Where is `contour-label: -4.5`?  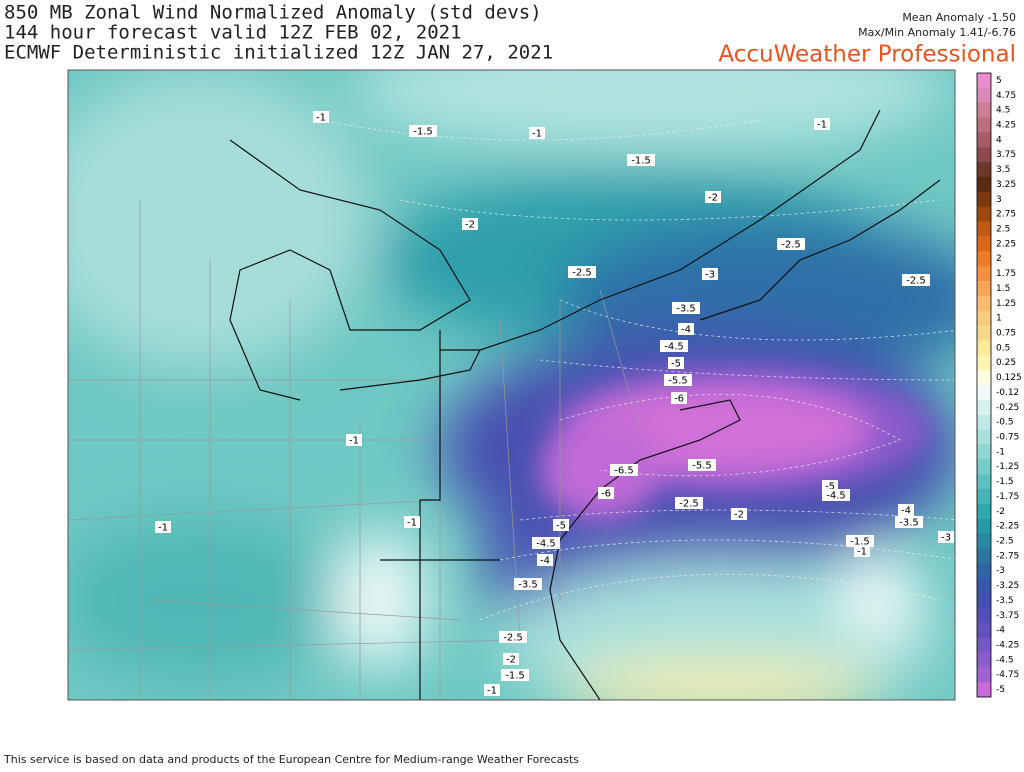
contour-label: -4.5 is located at coordinates (546, 544).